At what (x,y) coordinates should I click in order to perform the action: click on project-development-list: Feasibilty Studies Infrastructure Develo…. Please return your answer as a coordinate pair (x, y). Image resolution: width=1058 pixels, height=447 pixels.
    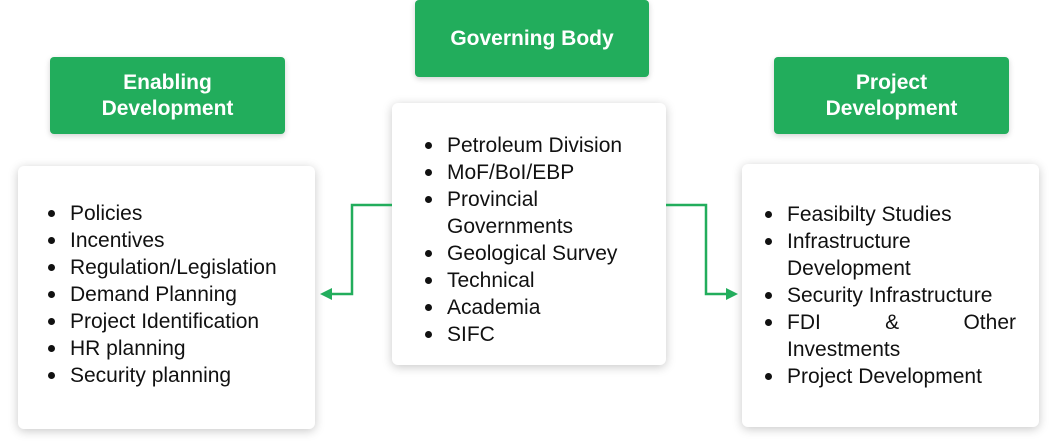
    Looking at the image, I should click on (889, 295).